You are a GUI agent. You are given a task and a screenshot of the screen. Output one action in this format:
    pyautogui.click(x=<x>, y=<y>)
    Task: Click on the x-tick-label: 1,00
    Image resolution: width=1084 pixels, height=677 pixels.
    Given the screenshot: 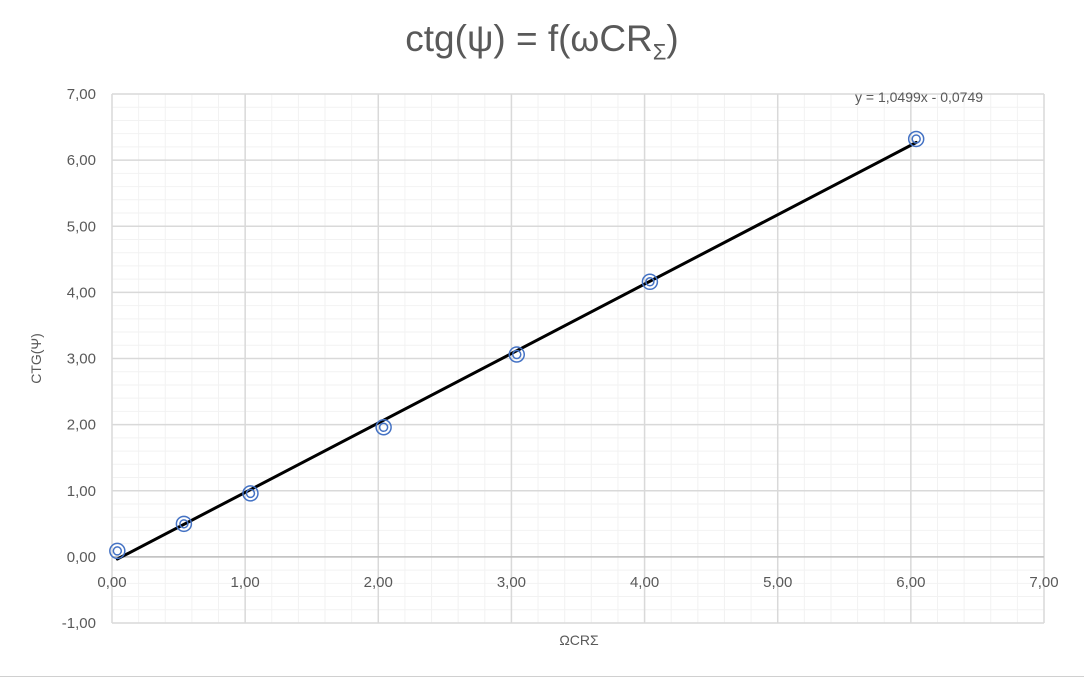 What is the action you would take?
    pyautogui.click(x=245, y=582)
    